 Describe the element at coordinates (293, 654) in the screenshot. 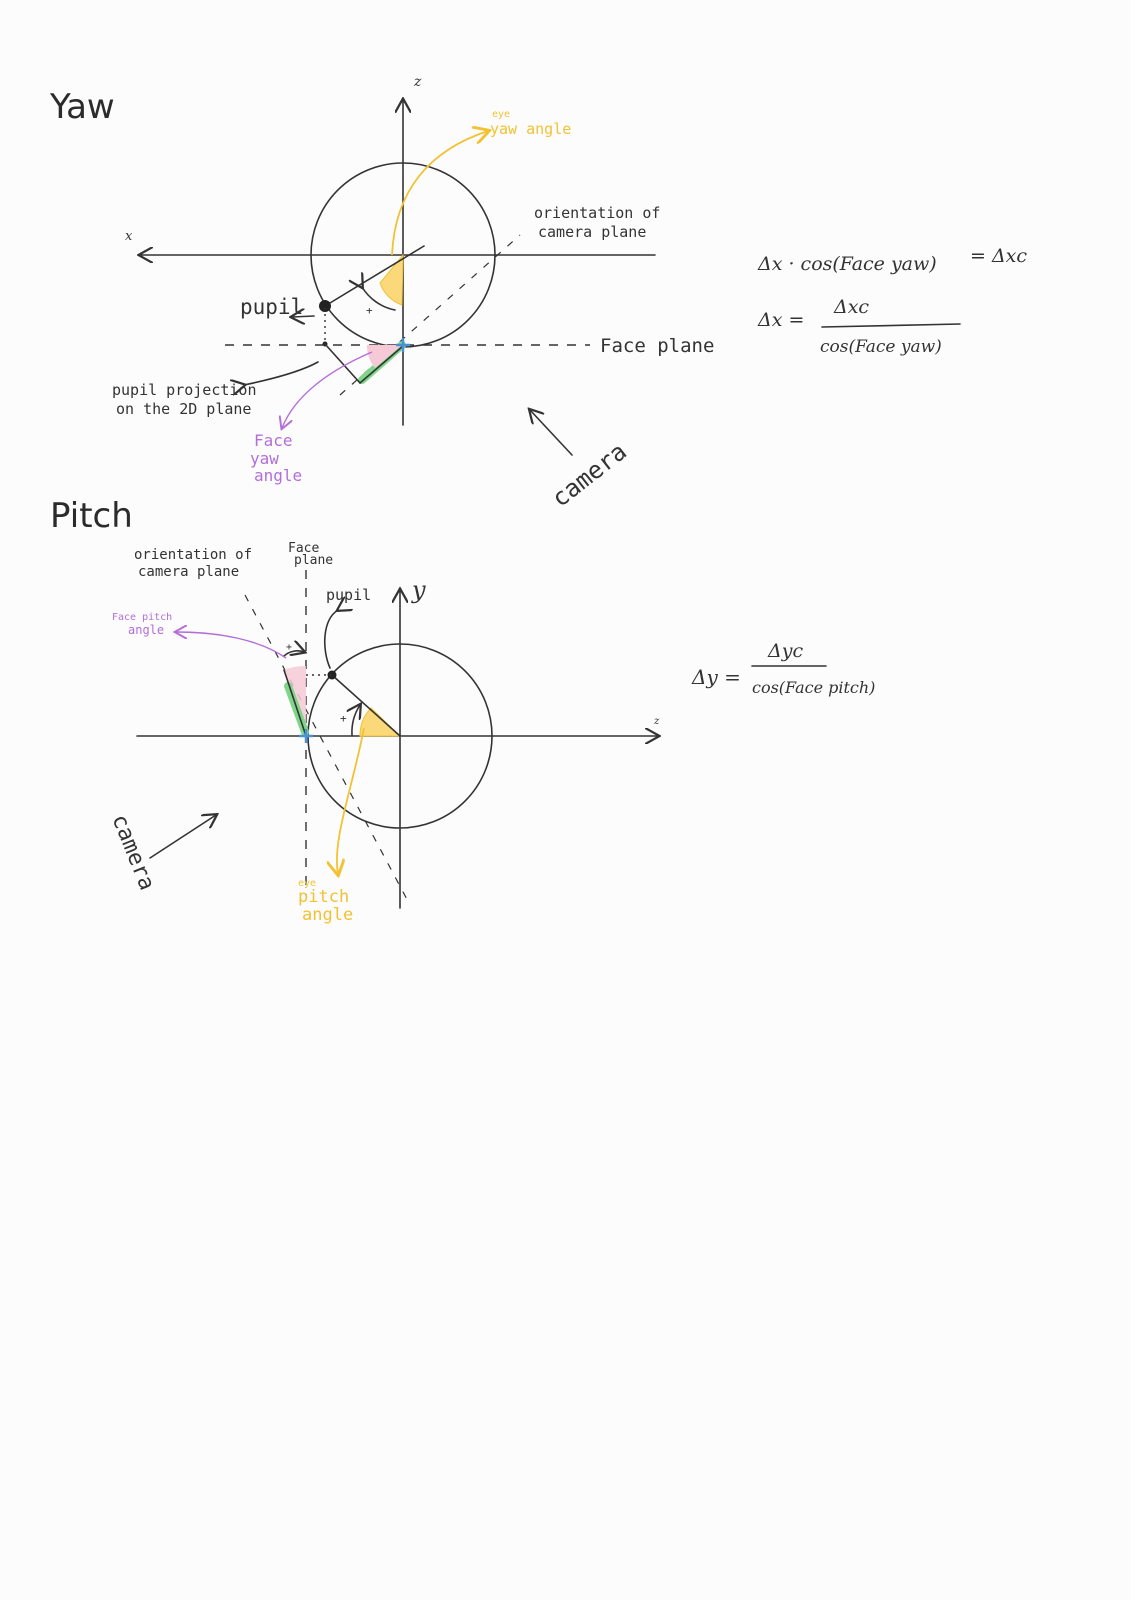

I see `pitch-face-angle-arc` at that location.